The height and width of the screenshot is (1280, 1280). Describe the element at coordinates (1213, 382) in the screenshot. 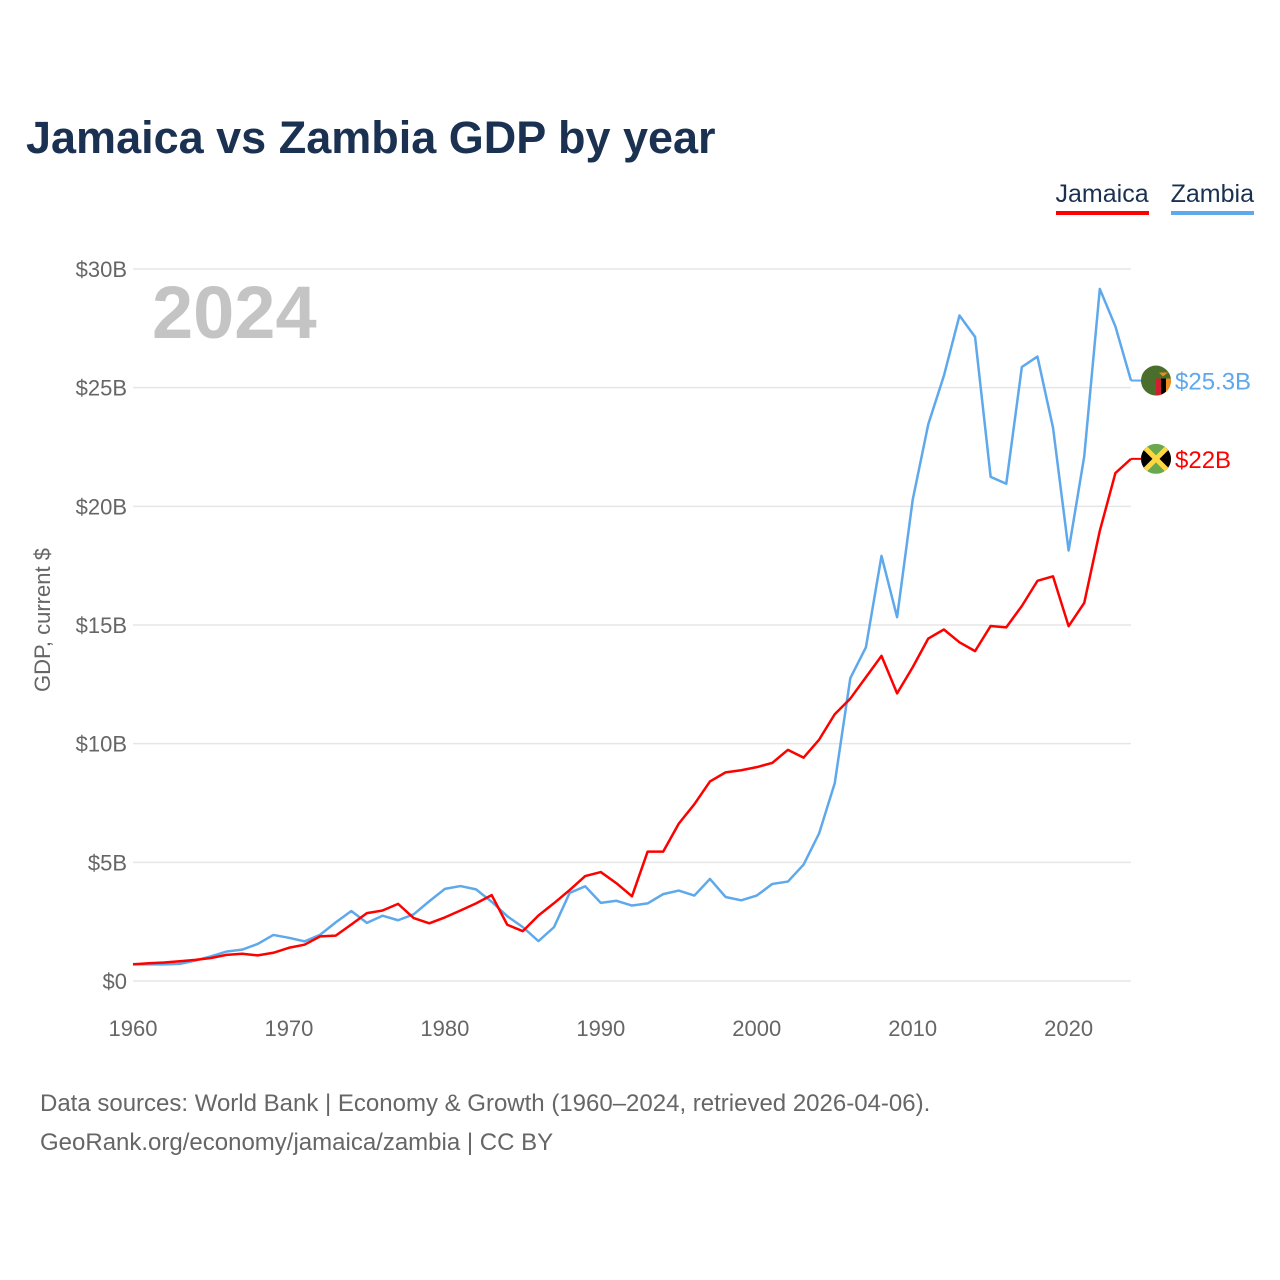

I see `end-value-label-zambia: $25.3B` at that location.